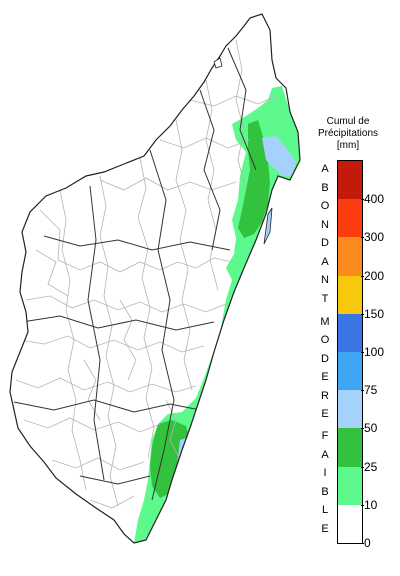 This screenshot has height=576, width=400. What do you see at coordinates (348, 145) in the screenshot?
I see `legend-title-line-3: [mm]` at bounding box center [348, 145].